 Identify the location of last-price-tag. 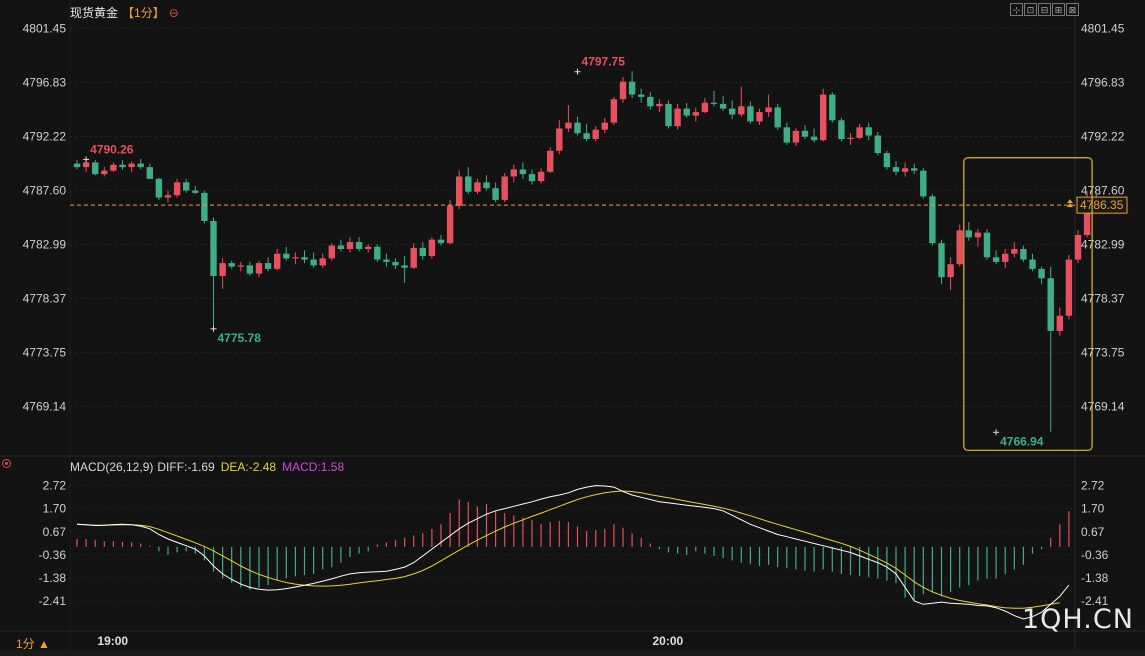
(1102, 205).